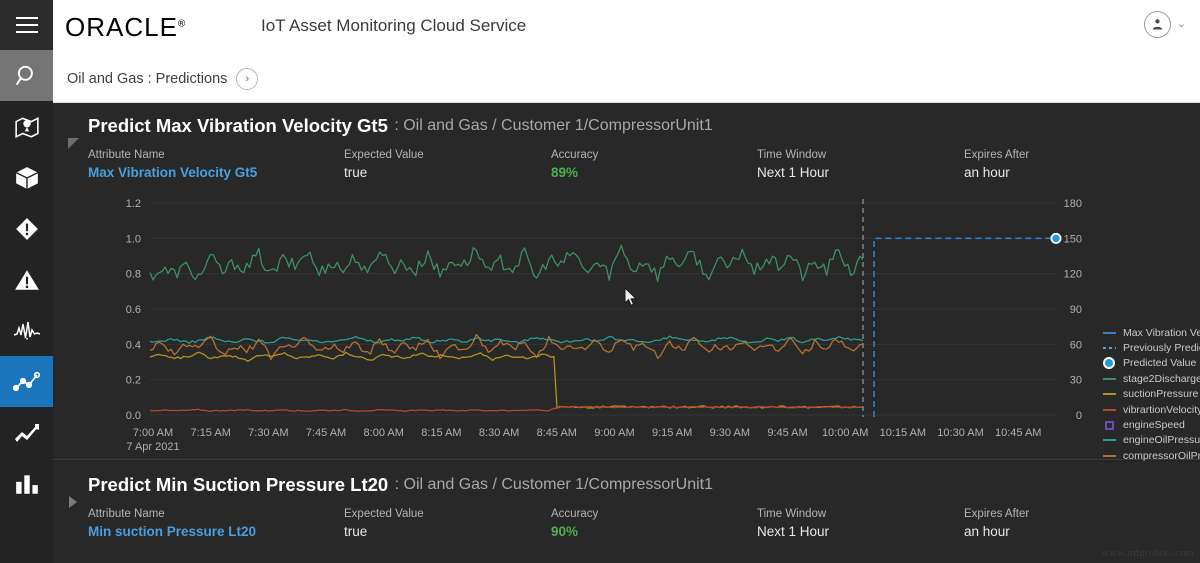  I want to click on meta-attribute-name: Attribute Name Min suction Pressure Lt20, so click(172, 524).